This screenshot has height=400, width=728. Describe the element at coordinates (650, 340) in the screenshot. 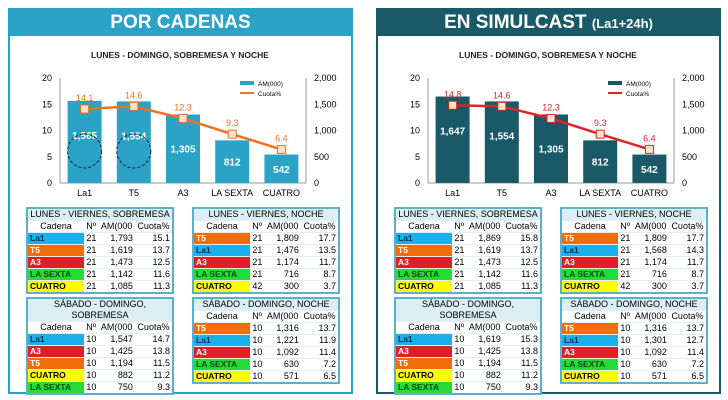

I see `value-cell: 1,301` at that location.